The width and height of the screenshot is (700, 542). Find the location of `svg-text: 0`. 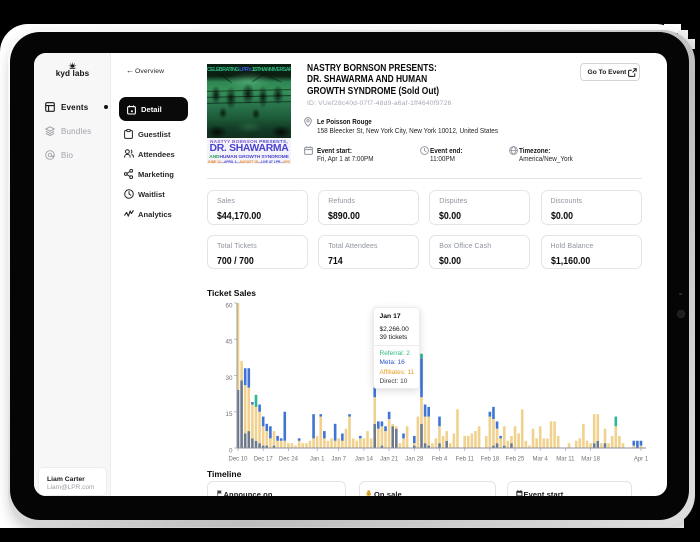

svg-text: 0 is located at coordinates (231, 450).